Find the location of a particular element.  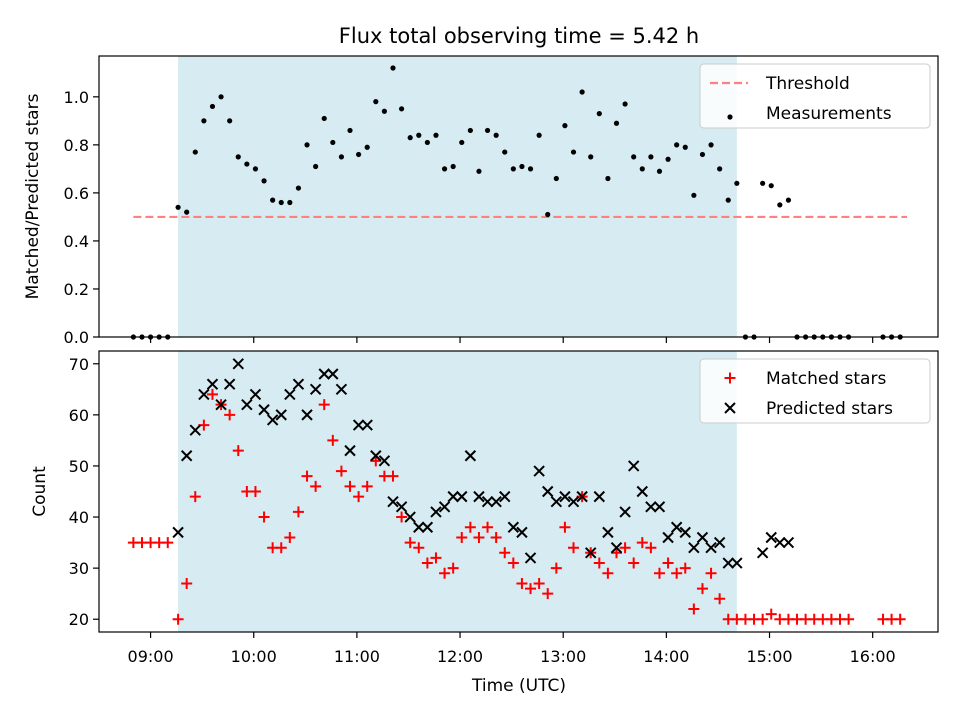

x-tick-label: 14:00 is located at coordinates (666, 656).